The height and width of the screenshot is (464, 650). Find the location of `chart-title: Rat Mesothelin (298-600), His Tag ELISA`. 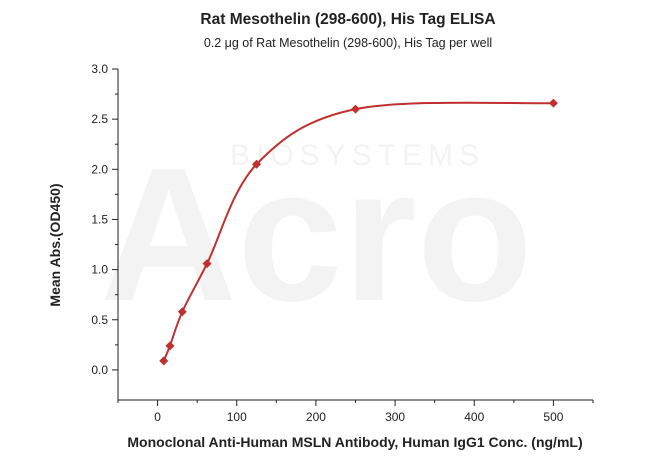

chart-title: Rat Mesothelin (298-600), His Tag ELISA is located at coordinates (347, 19).